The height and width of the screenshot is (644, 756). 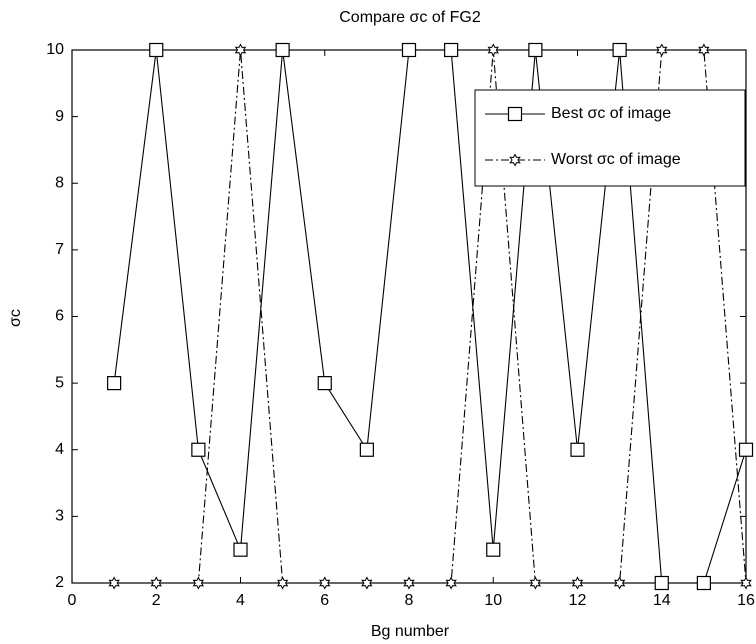 I want to click on y-tick-label: 5, so click(x=59, y=382).